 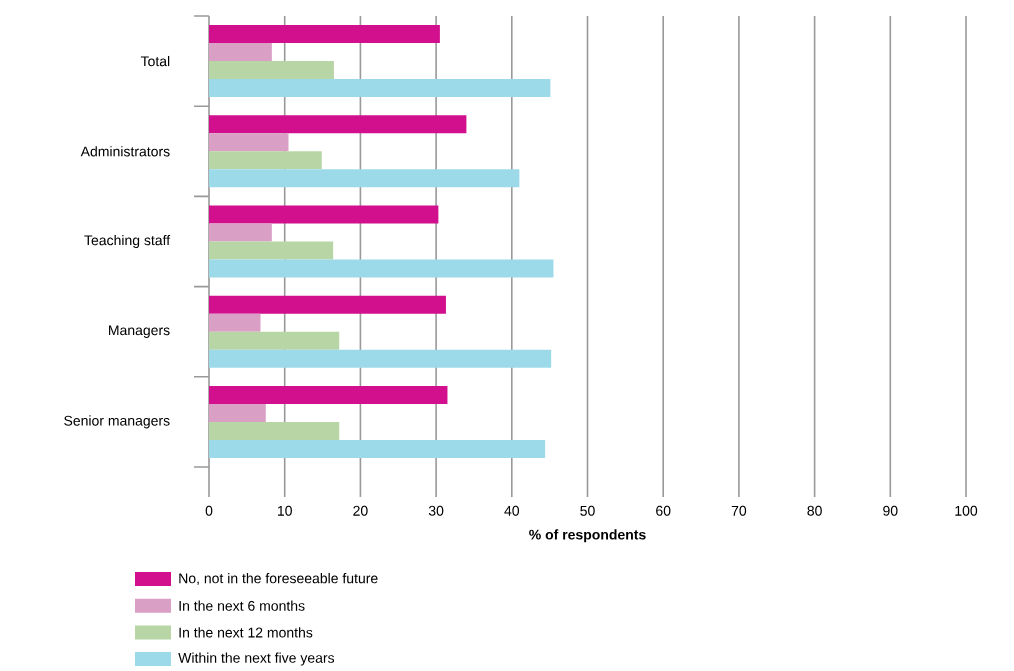 I want to click on y-tick-label: Administrators, so click(x=125, y=151).